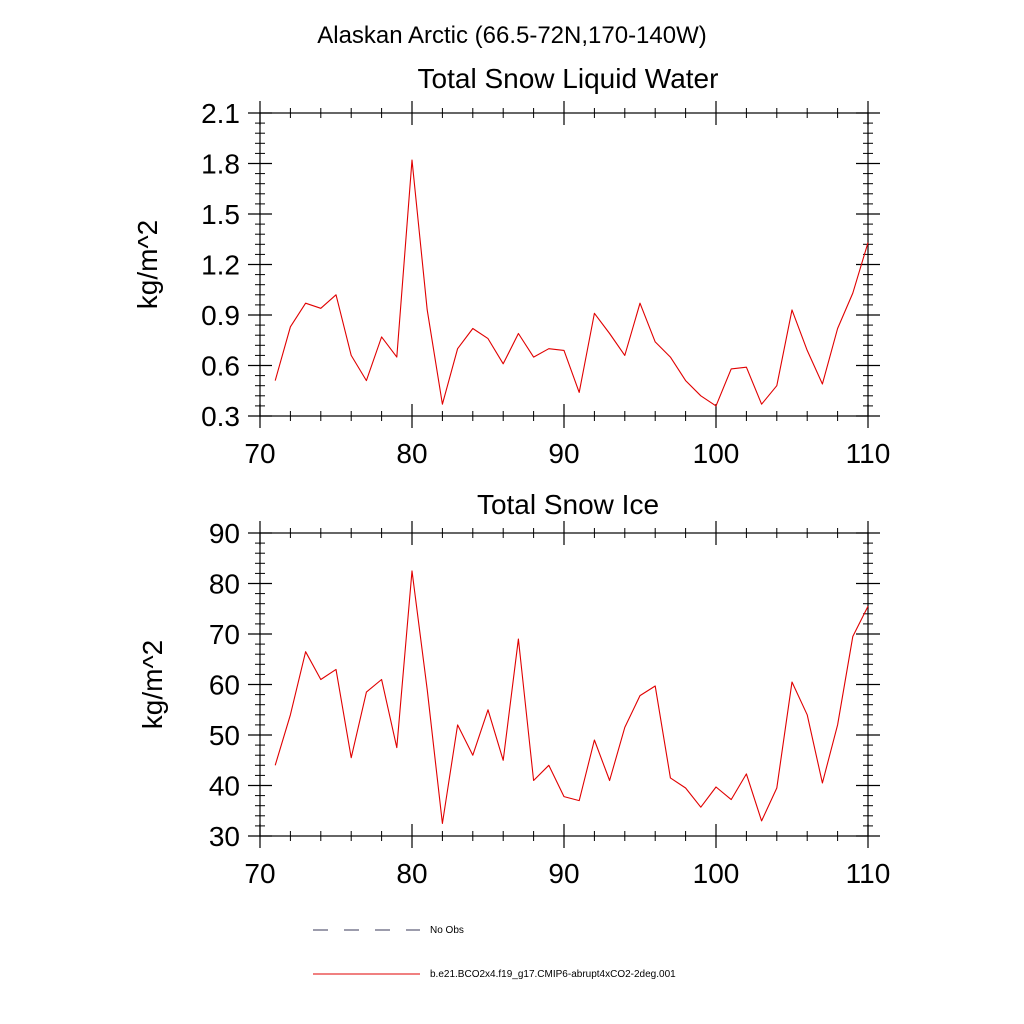  What do you see at coordinates (220, 113) in the screenshot?
I see `y-tick-label: 2.1` at bounding box center [220, 113].